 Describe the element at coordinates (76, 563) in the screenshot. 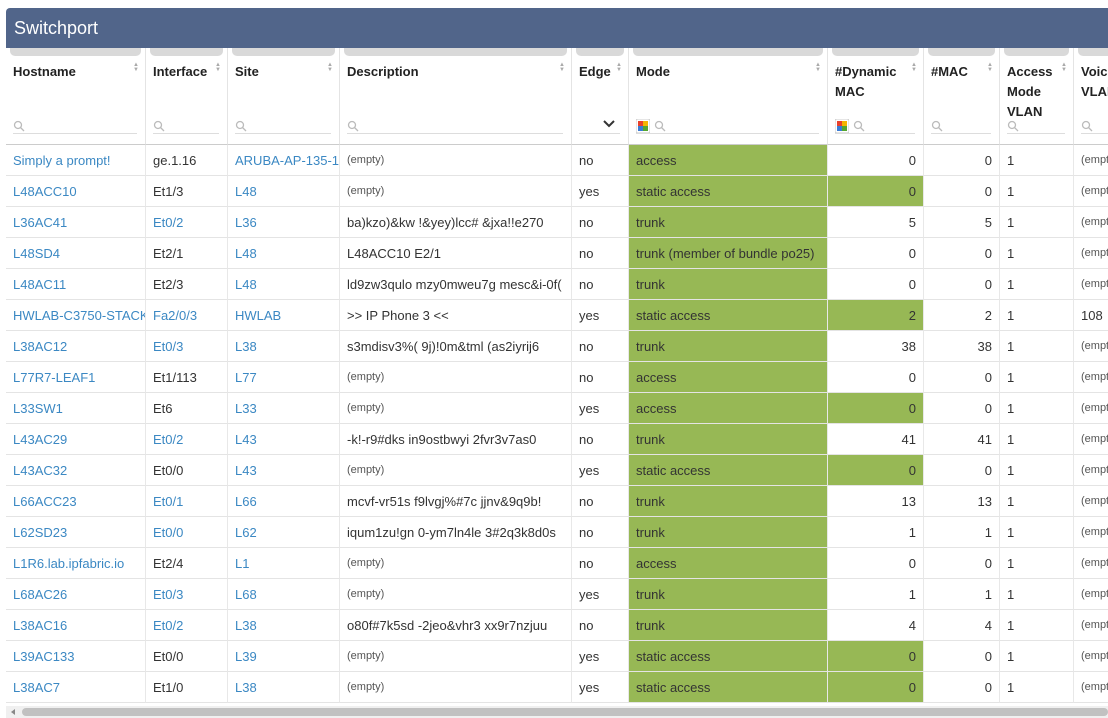

I see `hostname-cell: L1R6.lab.ipfabric.io` at that location.